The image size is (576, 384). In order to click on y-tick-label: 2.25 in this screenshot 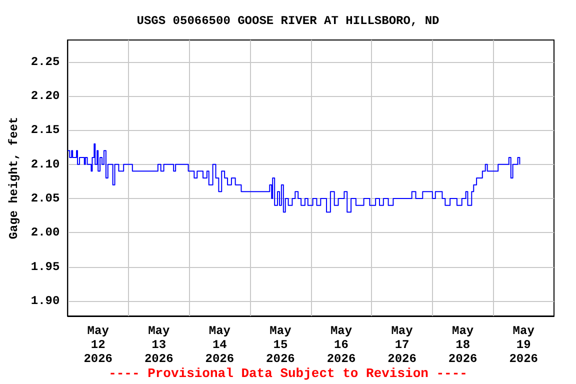, I will do `click(45, 61)`.